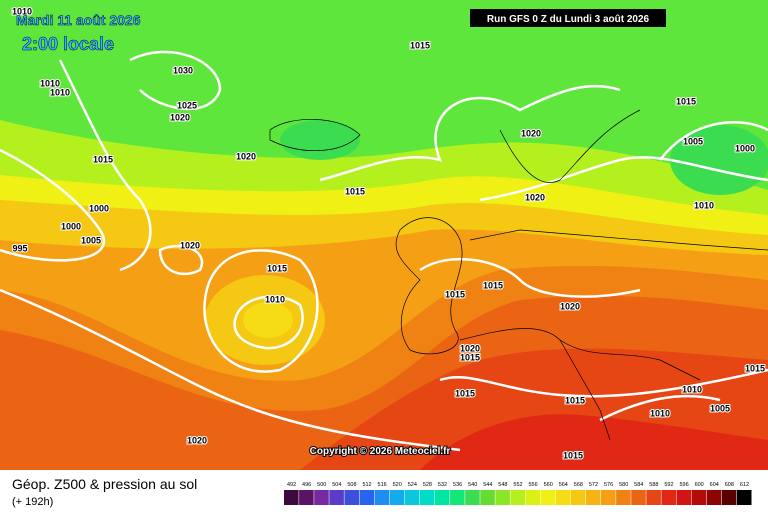 This screenshot has width=768, height=512. What do you see at coordinates (653, 485) in the screenshot?
I see `scale-label: 588` at bounding box center [653, 485].